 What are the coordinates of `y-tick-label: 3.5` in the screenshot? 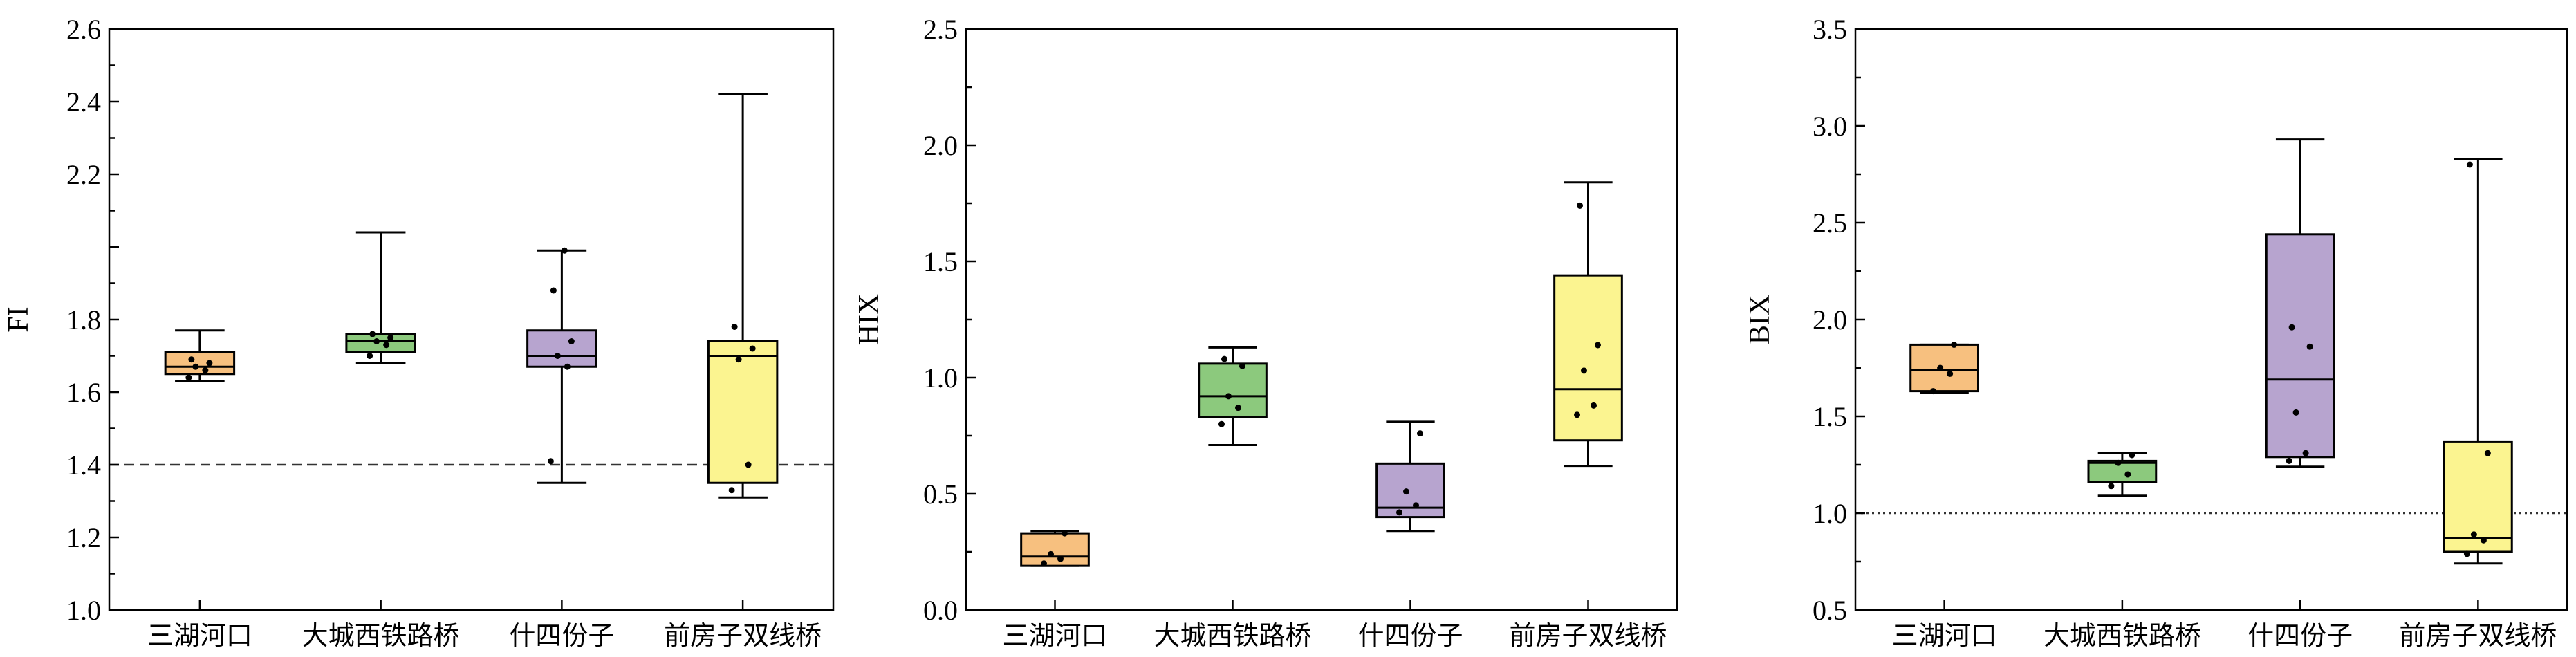 It's located at (1830, 30).